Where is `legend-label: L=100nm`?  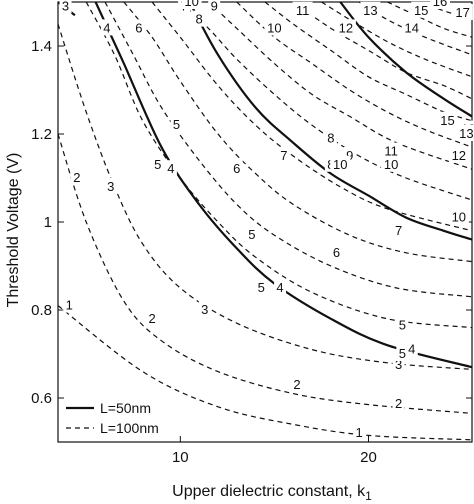
legend-label: L=100nm is located at coordinates (129, 428).